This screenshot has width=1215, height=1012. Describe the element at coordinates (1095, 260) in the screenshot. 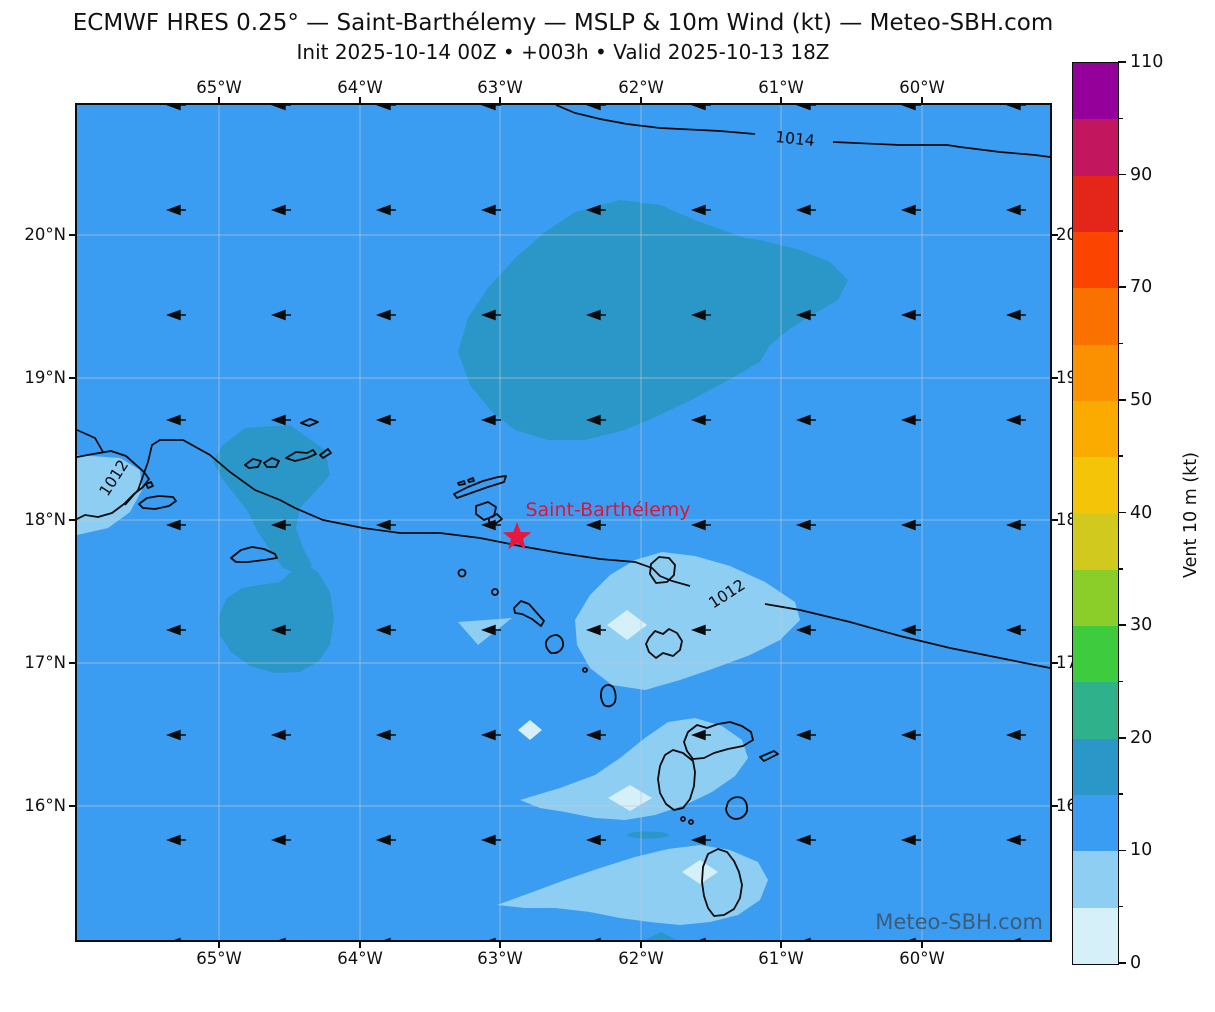

I see `colorbar-segment-70-80kt` at that location.